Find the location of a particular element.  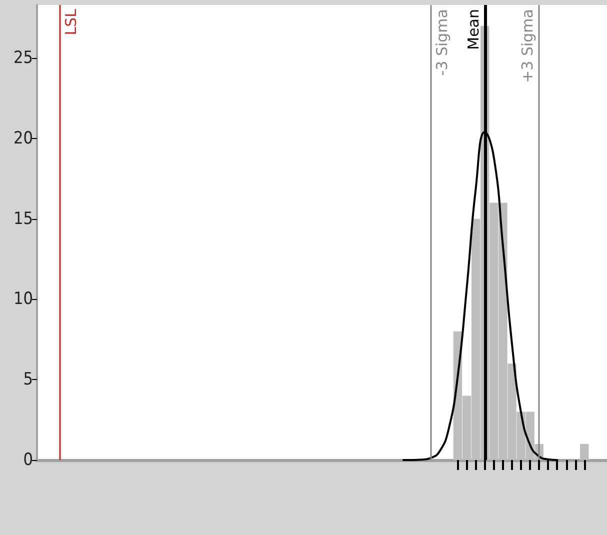

annotation: Mean is located at coordinates (473, 29).